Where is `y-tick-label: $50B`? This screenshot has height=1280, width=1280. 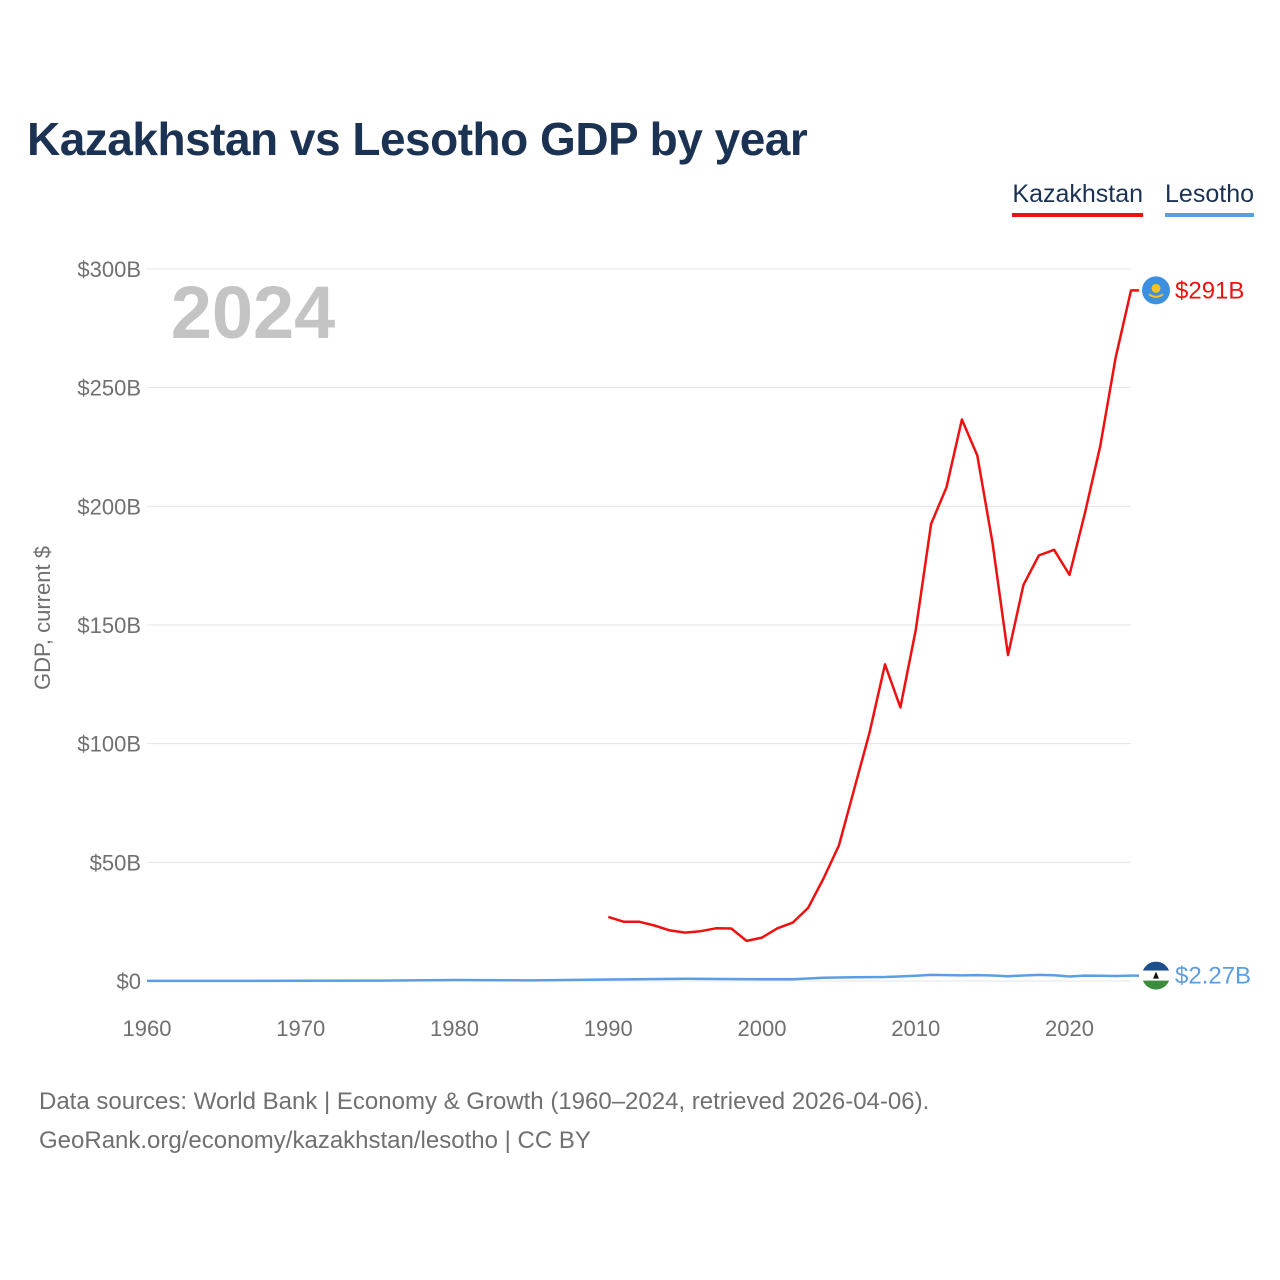 y-tick-label: $50B is located at coordinates (115, 862).